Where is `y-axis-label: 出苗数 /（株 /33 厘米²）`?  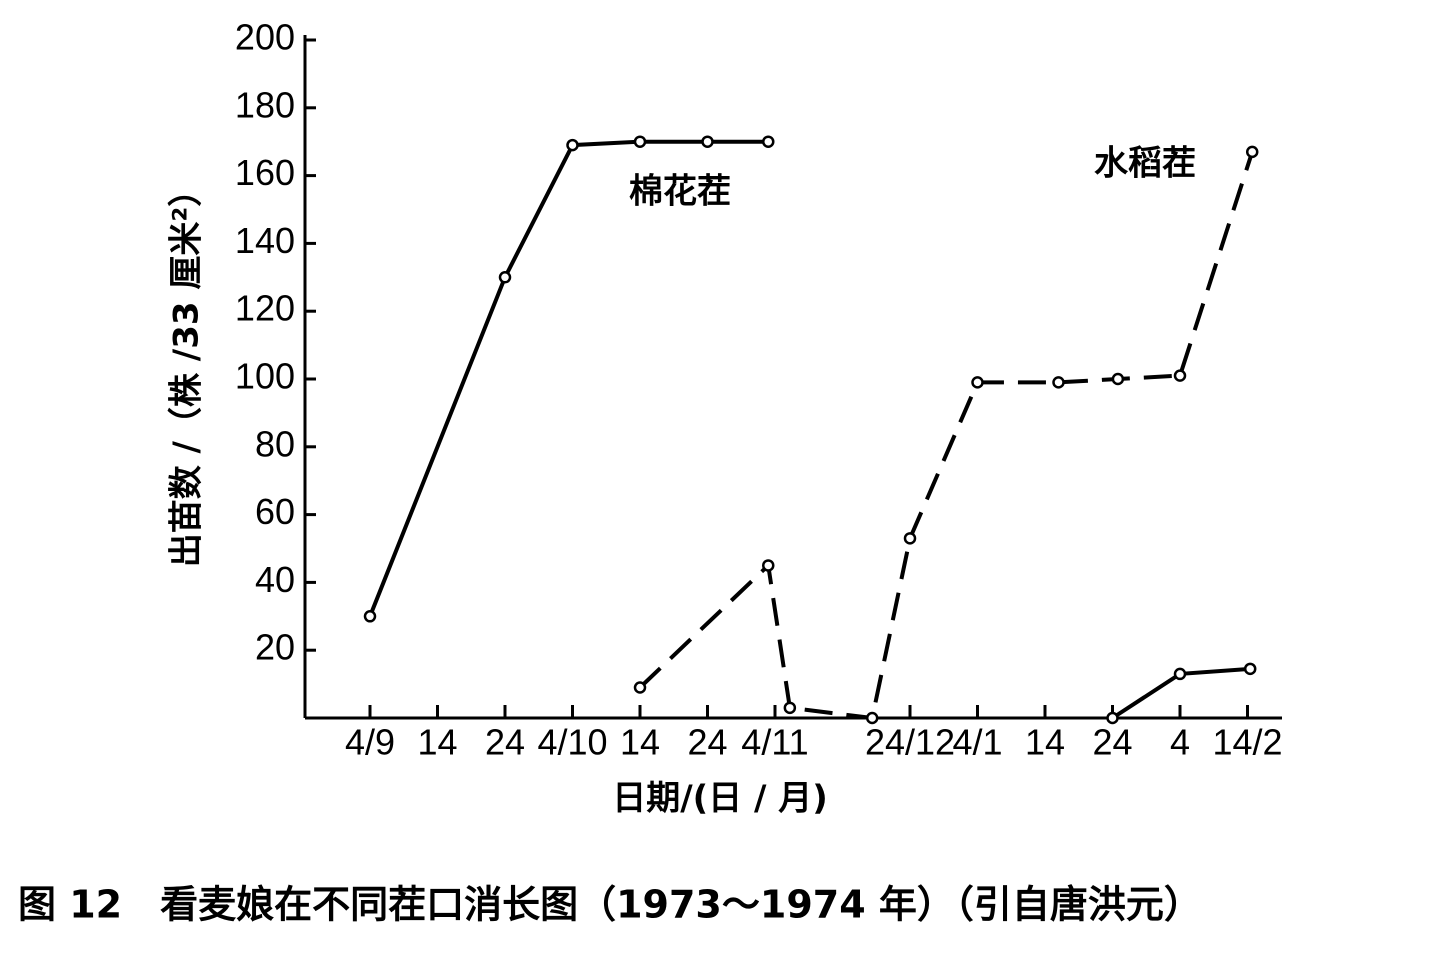 y-axis-label: 出苗数 /（株 /33 厘米²） is located at coordinates (187, 370).